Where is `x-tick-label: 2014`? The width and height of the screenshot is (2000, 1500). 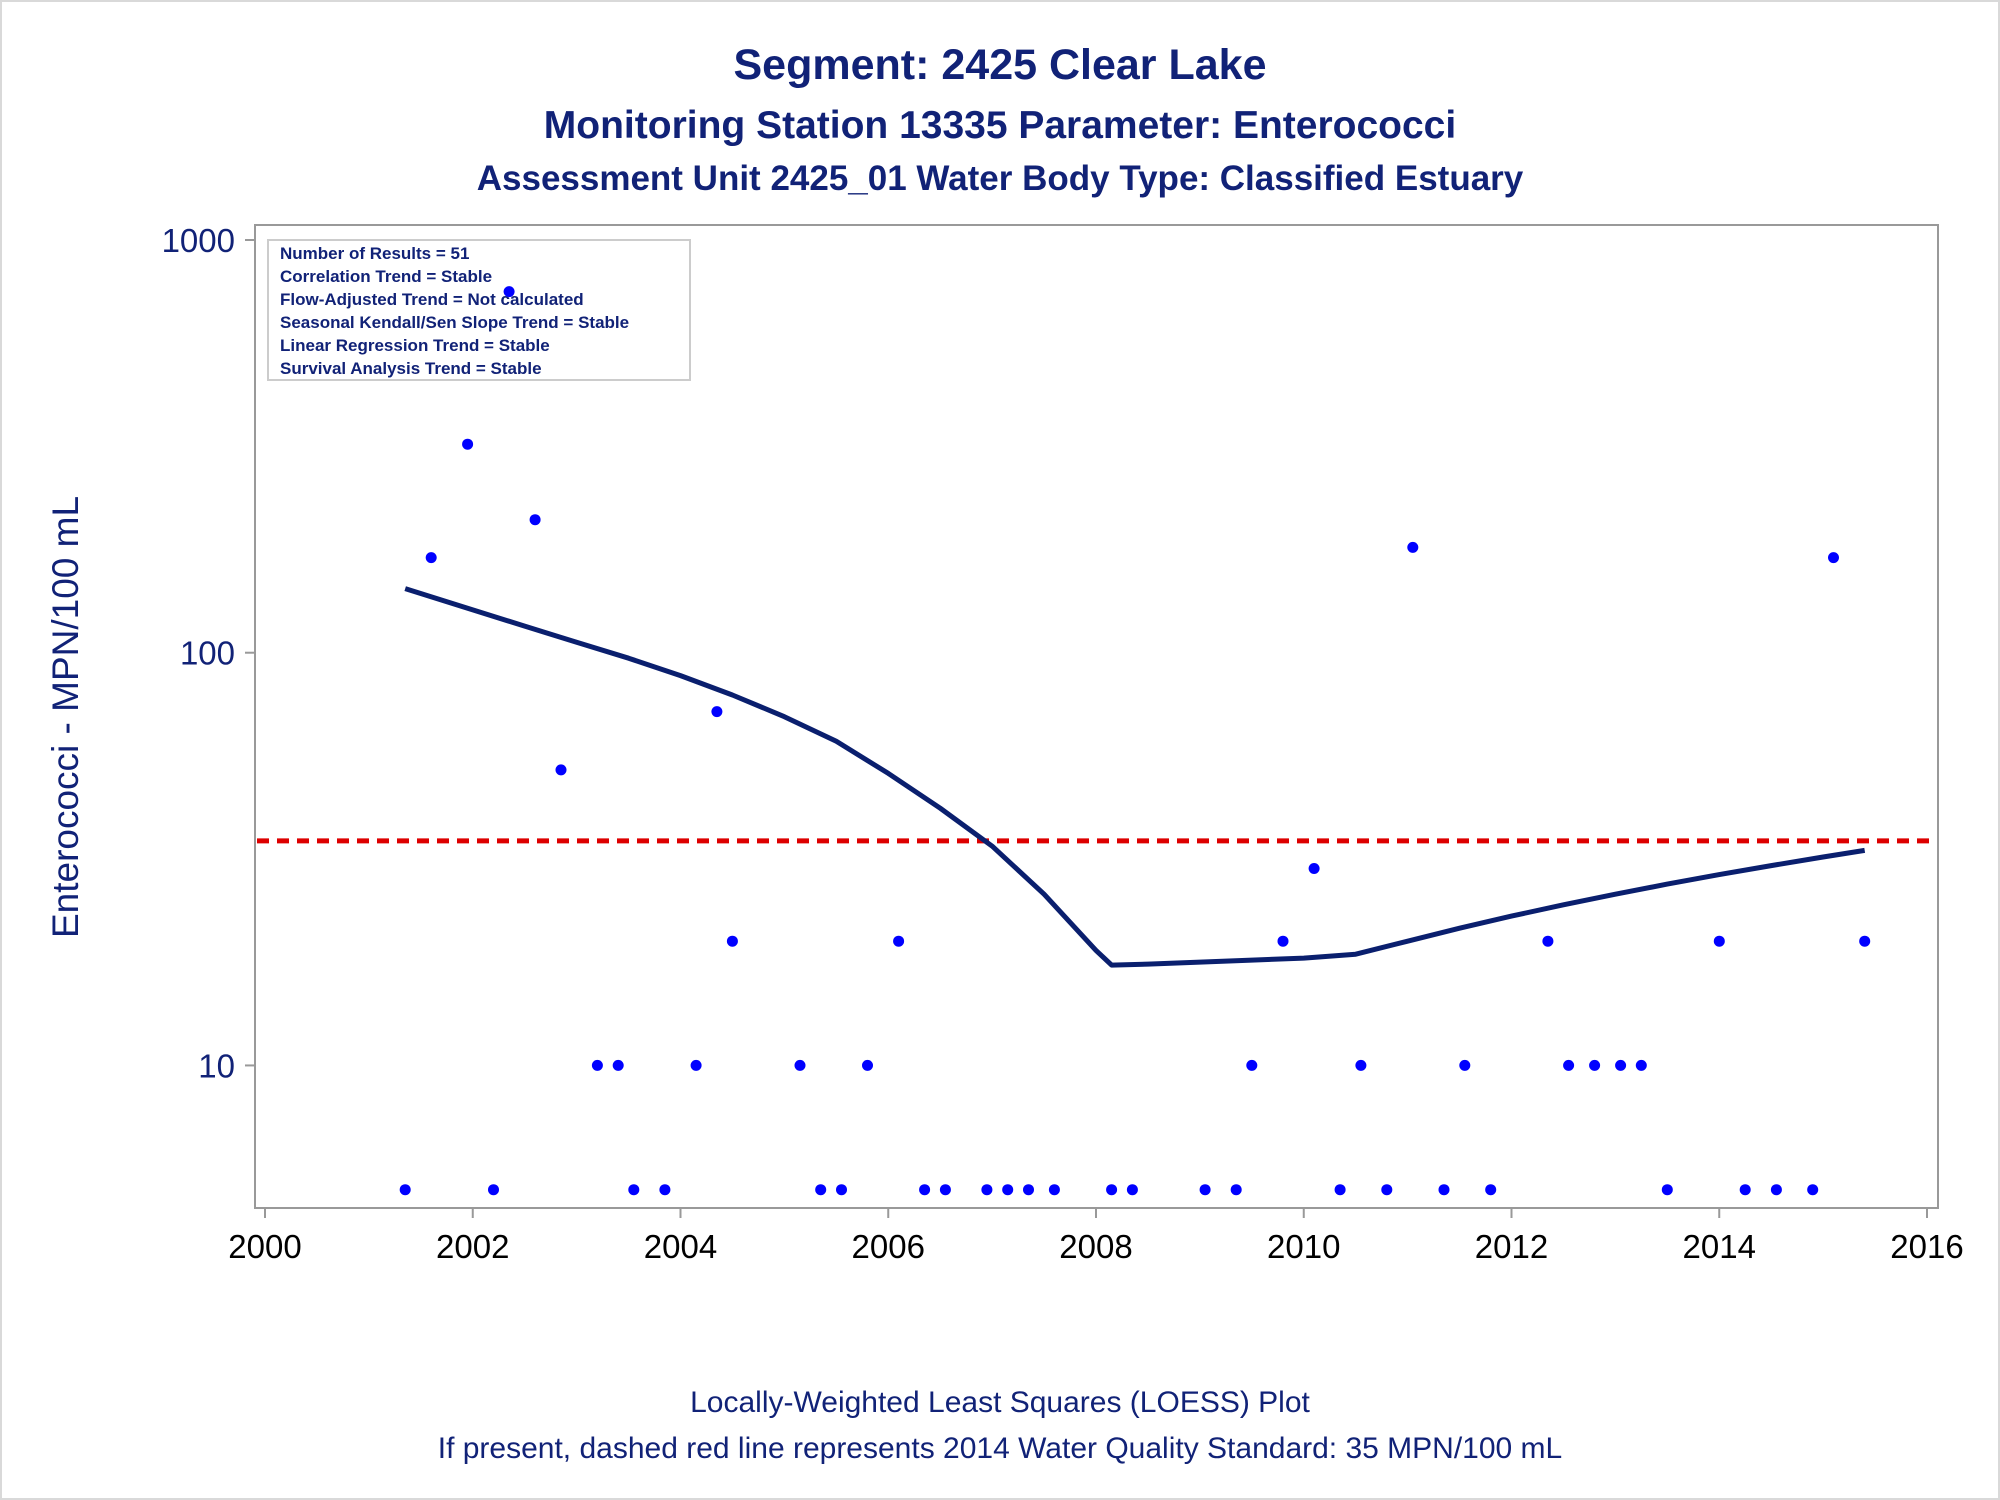
x-tick-label: 2014 is located at coordinates (1719, 1246).